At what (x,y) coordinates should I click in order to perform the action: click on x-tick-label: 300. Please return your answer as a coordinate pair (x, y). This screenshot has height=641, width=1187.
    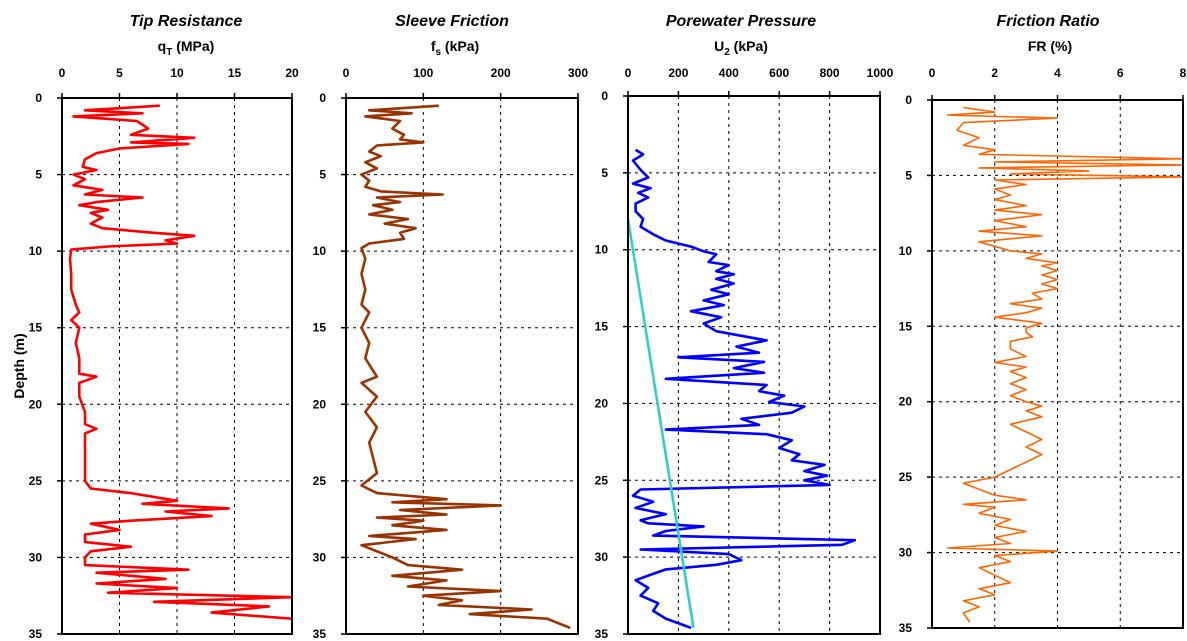
    Looking at the image, I should click on (578, 73).